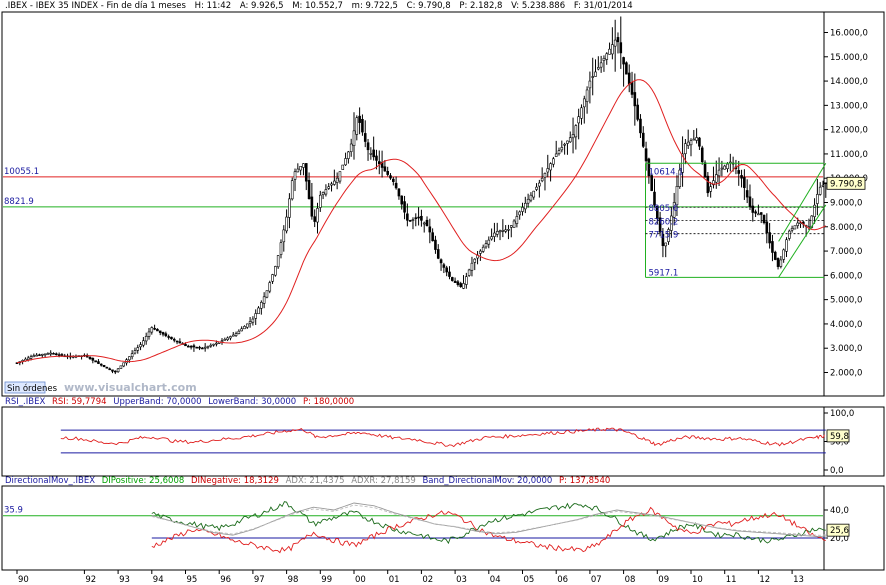 Image resolution: width=886 pixels, height=585 pixels. What do you see at coordinates (480, 6) in the screenshot?
I see `header-p: P: 2.182,8` at bounding box center [480, 6].